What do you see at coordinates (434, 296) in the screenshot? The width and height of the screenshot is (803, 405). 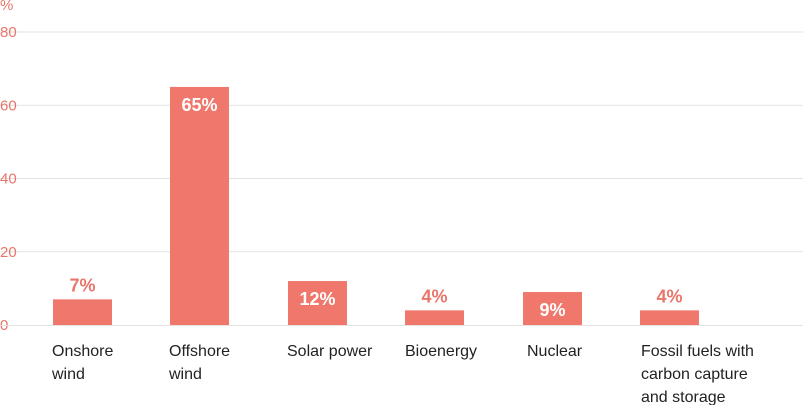 I see `data-label-3: 4%` at bounding box center [434, 296].